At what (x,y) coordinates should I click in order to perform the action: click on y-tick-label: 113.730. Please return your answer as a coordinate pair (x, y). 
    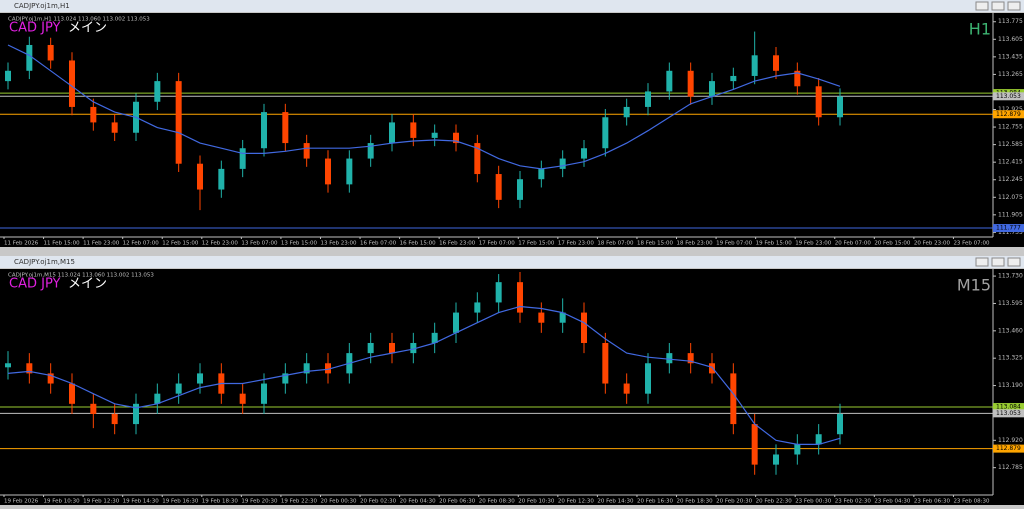
    Looking at the image, I should click on (1010, 276).